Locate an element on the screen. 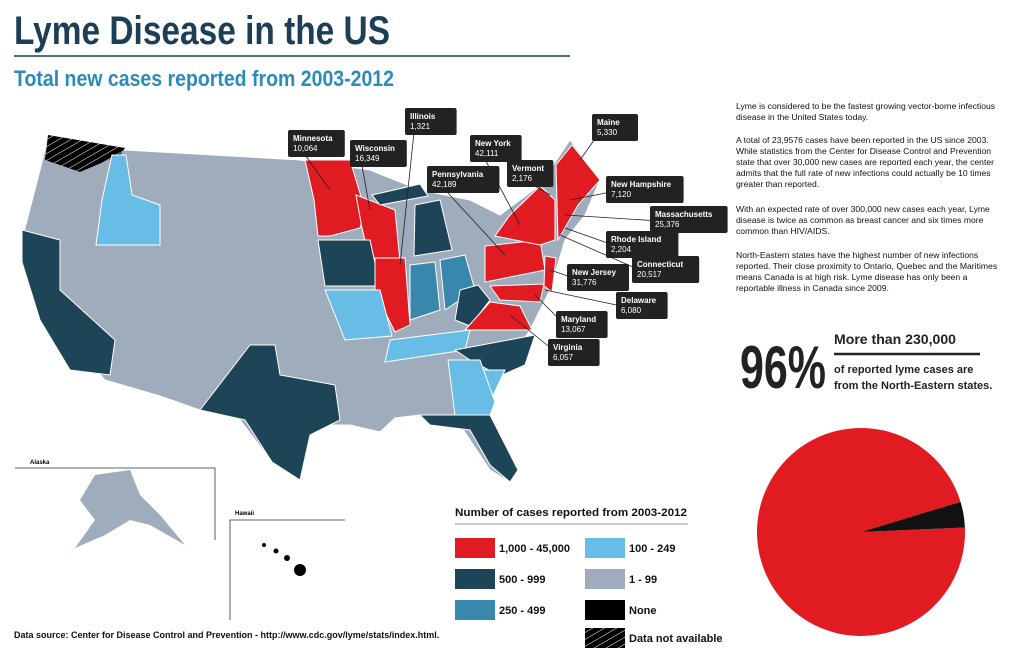 The image size is (1024, 659). callout-state: Minnesota is located at coordinates (313, 138).